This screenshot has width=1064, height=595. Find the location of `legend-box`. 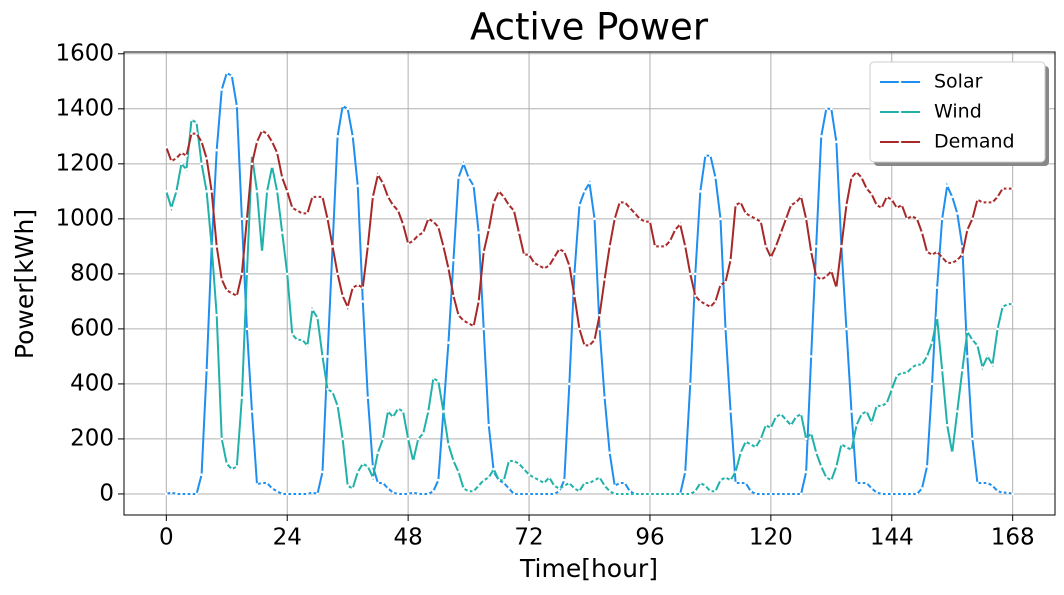

legend-box is located at coordinates (957, 112).